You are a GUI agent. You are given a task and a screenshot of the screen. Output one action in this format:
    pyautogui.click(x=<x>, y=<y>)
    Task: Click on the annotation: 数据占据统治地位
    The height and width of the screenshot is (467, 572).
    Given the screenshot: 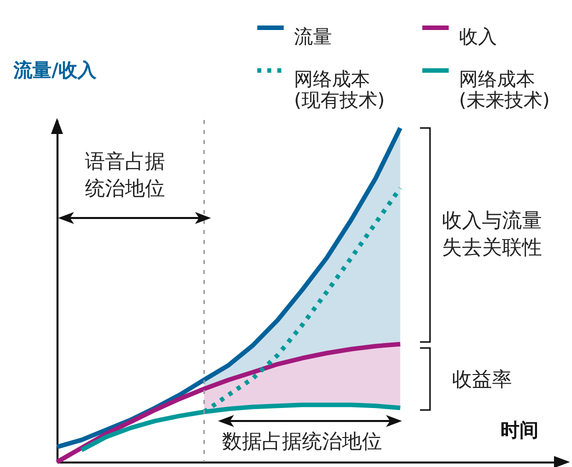 What is the action you would take?
    pyautogui.click(x=302, y=441)
    